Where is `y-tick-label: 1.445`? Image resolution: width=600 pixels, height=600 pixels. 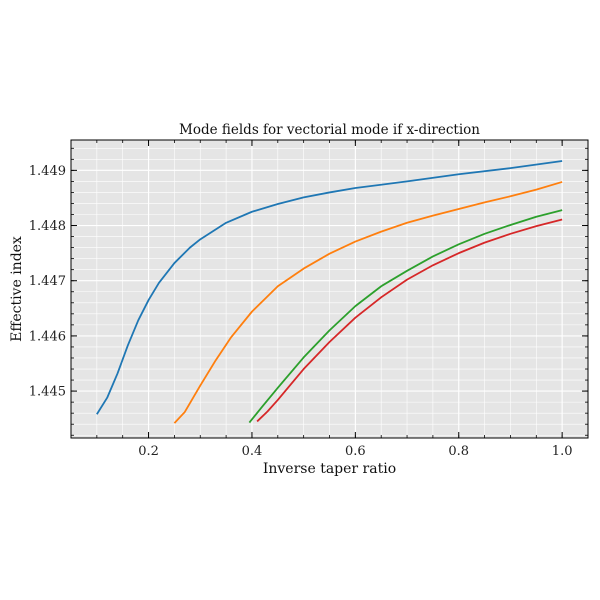 y-tick-label: 1.445 is located at coordinates (47, 392).